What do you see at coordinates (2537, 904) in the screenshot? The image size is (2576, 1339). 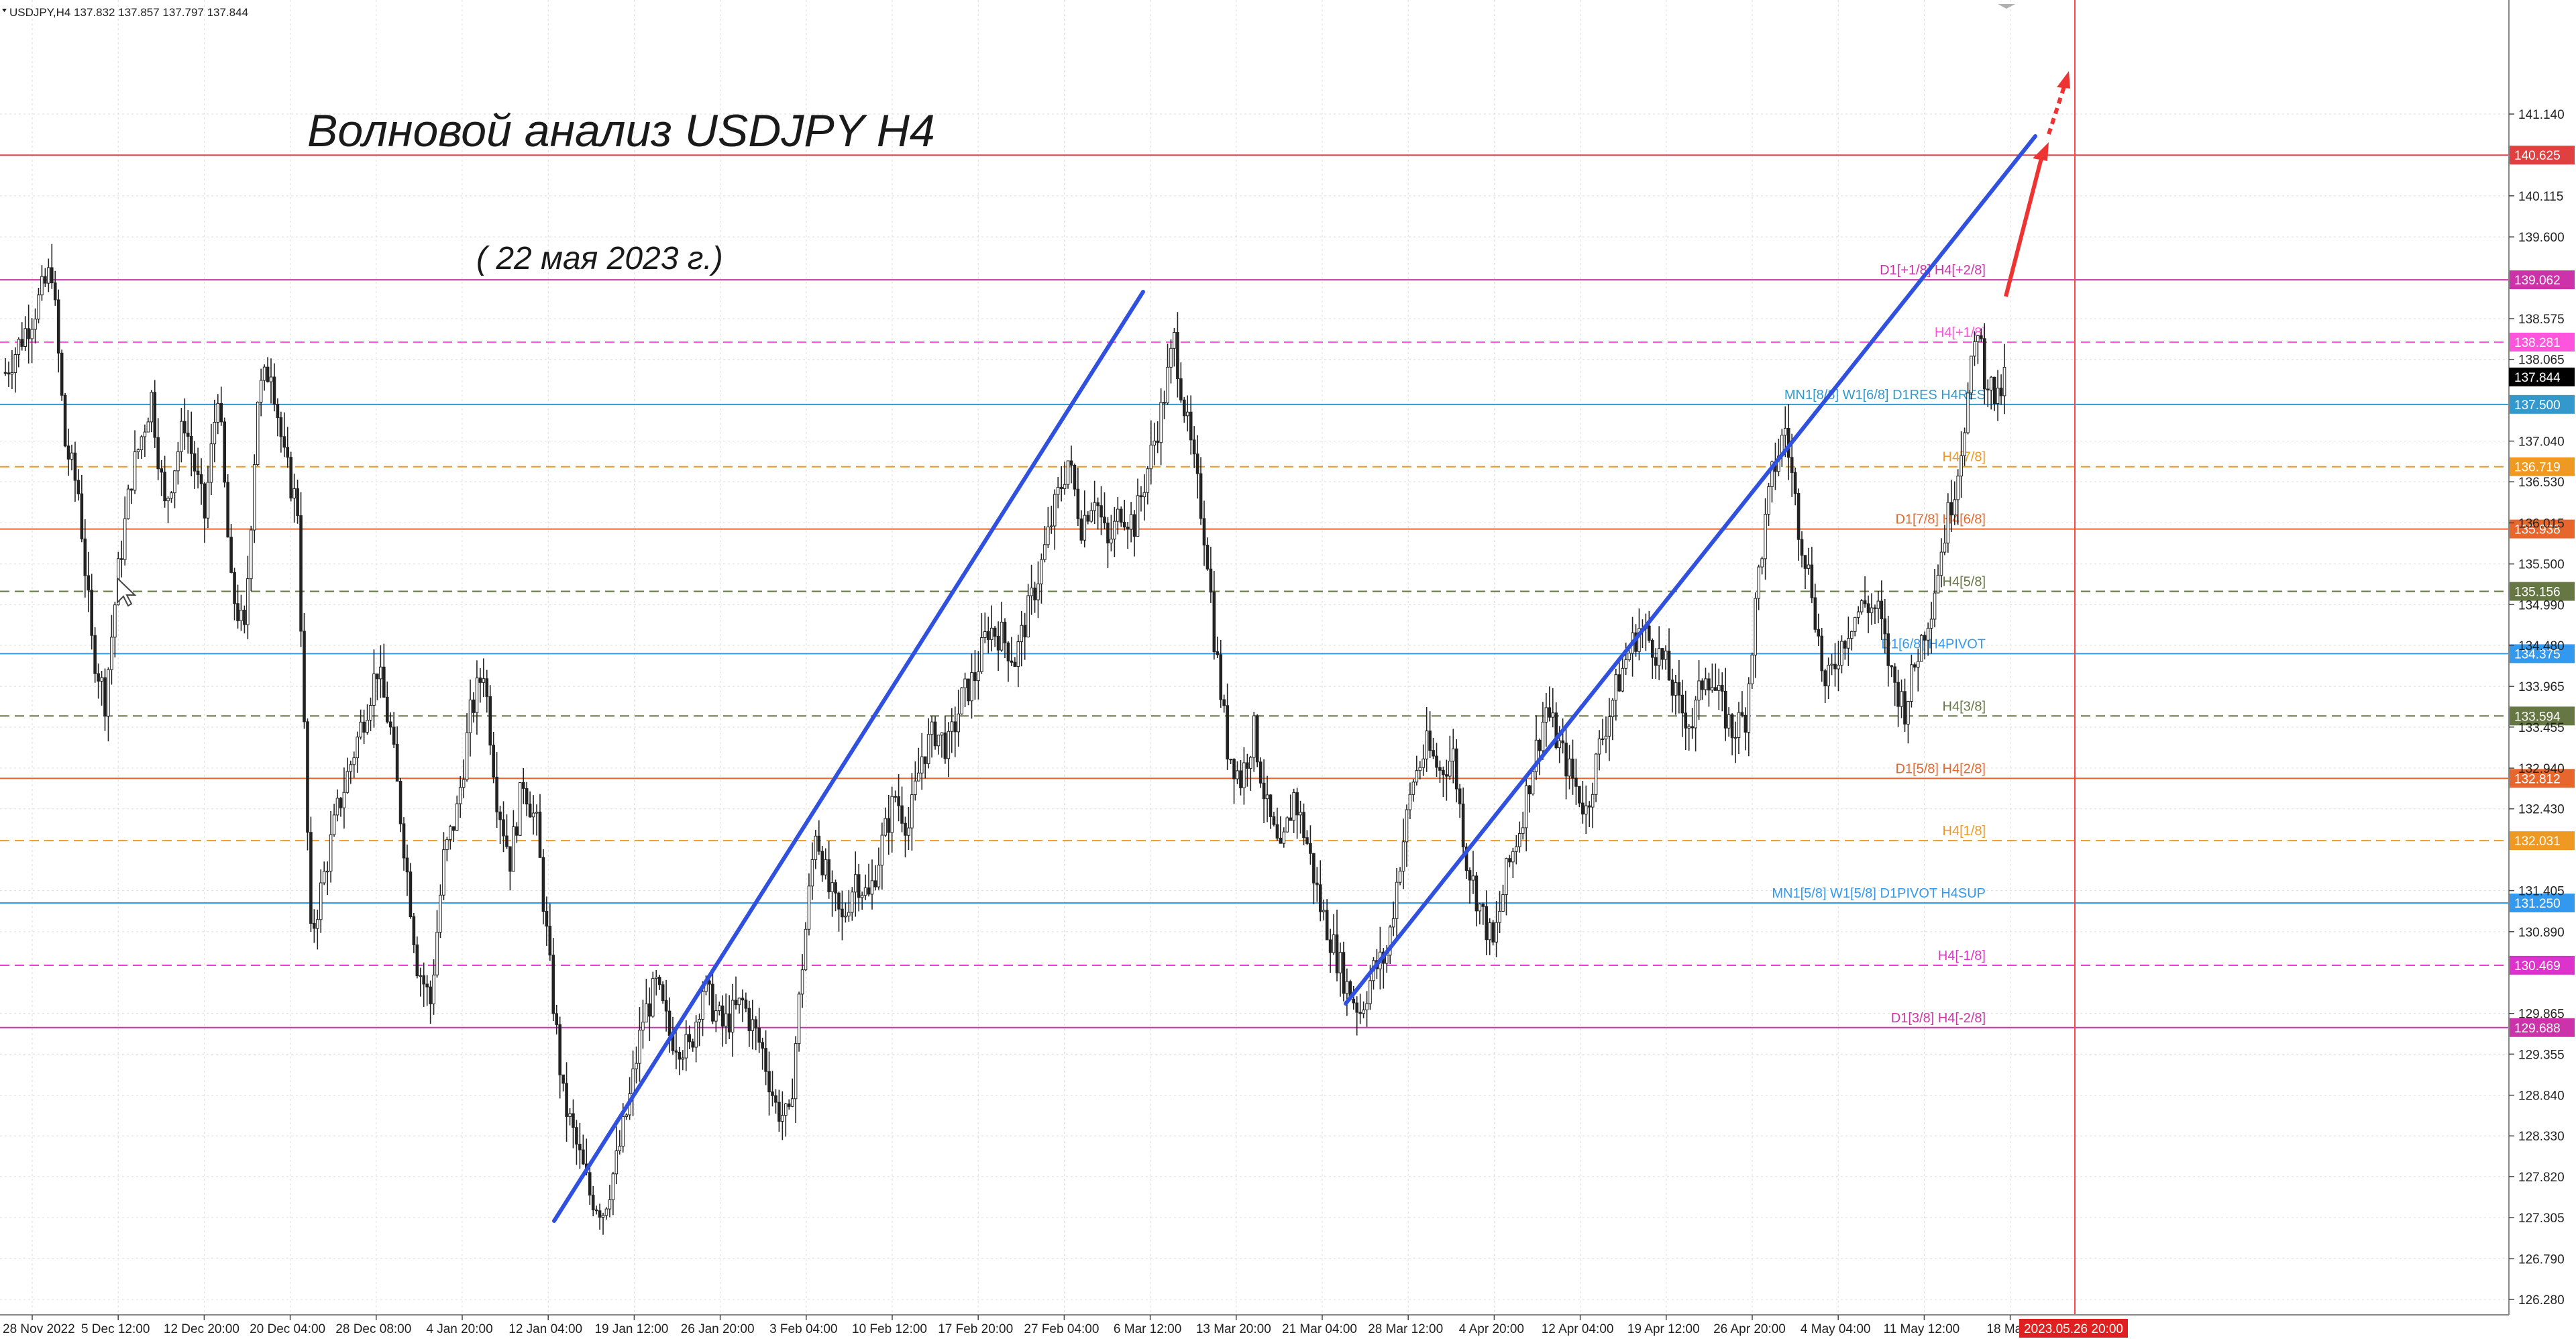 I see `level-price-tag-text: 131.250` at bounding box center [2537, 904].